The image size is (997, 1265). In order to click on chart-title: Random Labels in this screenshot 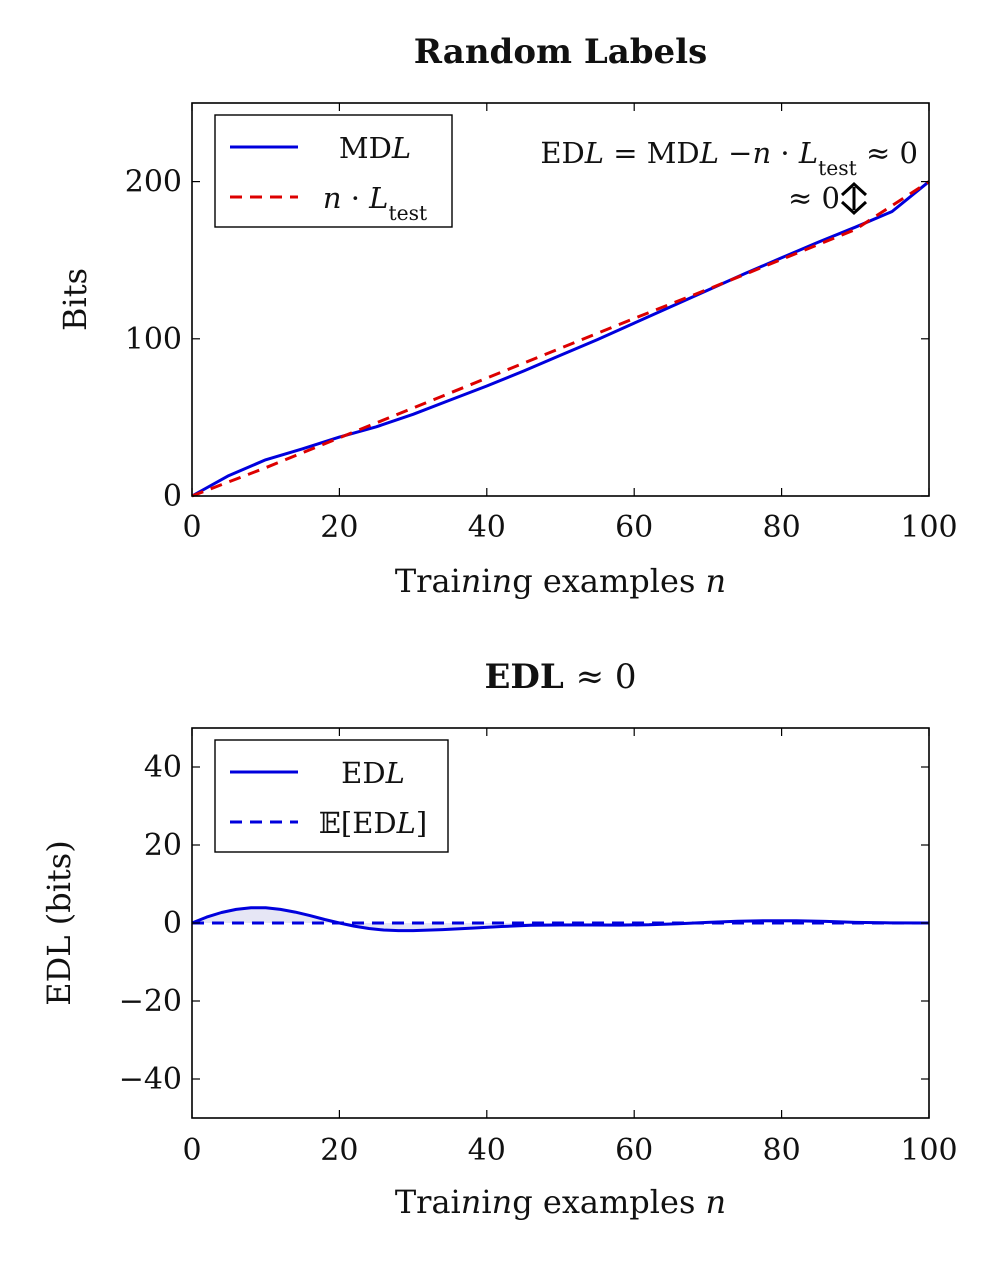, I will do `click(560, 52)`.